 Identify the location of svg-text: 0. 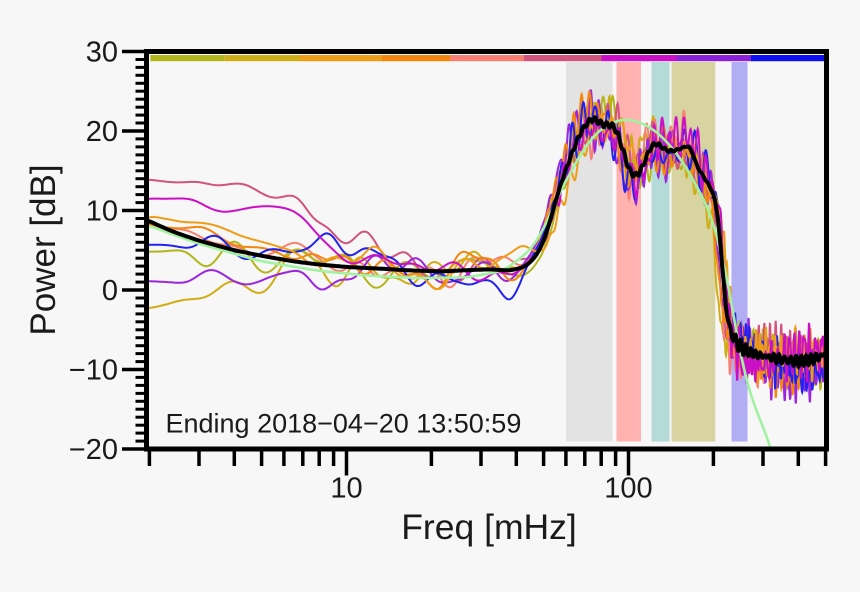
(110, 291).